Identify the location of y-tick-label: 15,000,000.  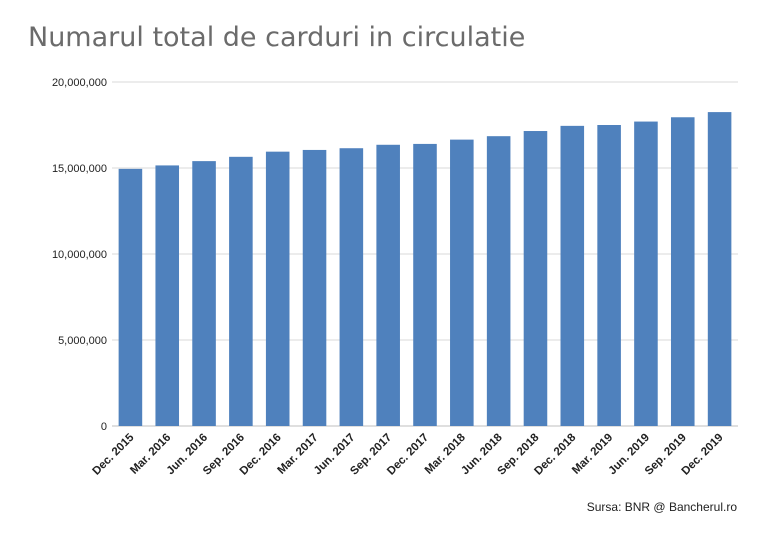
(79, 169).